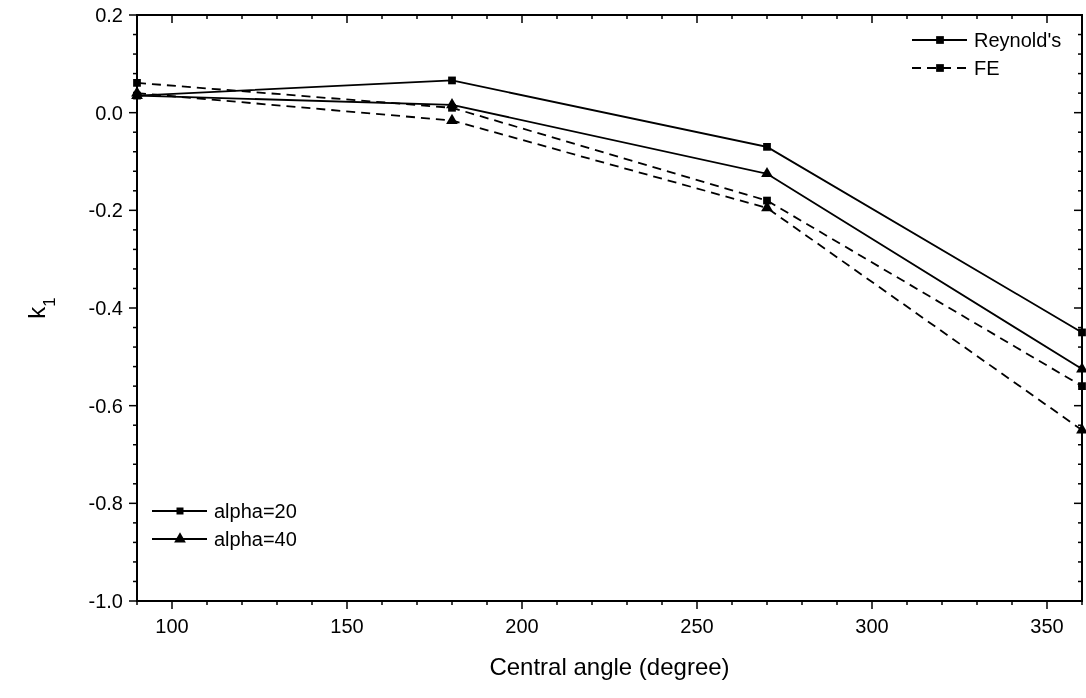 The height and width of the screenshot is (698, 1086). What do you see at coordinates (347, 626) in the screenshot?
I see `x-tick-label: 150` at bounding box center [347, 626].